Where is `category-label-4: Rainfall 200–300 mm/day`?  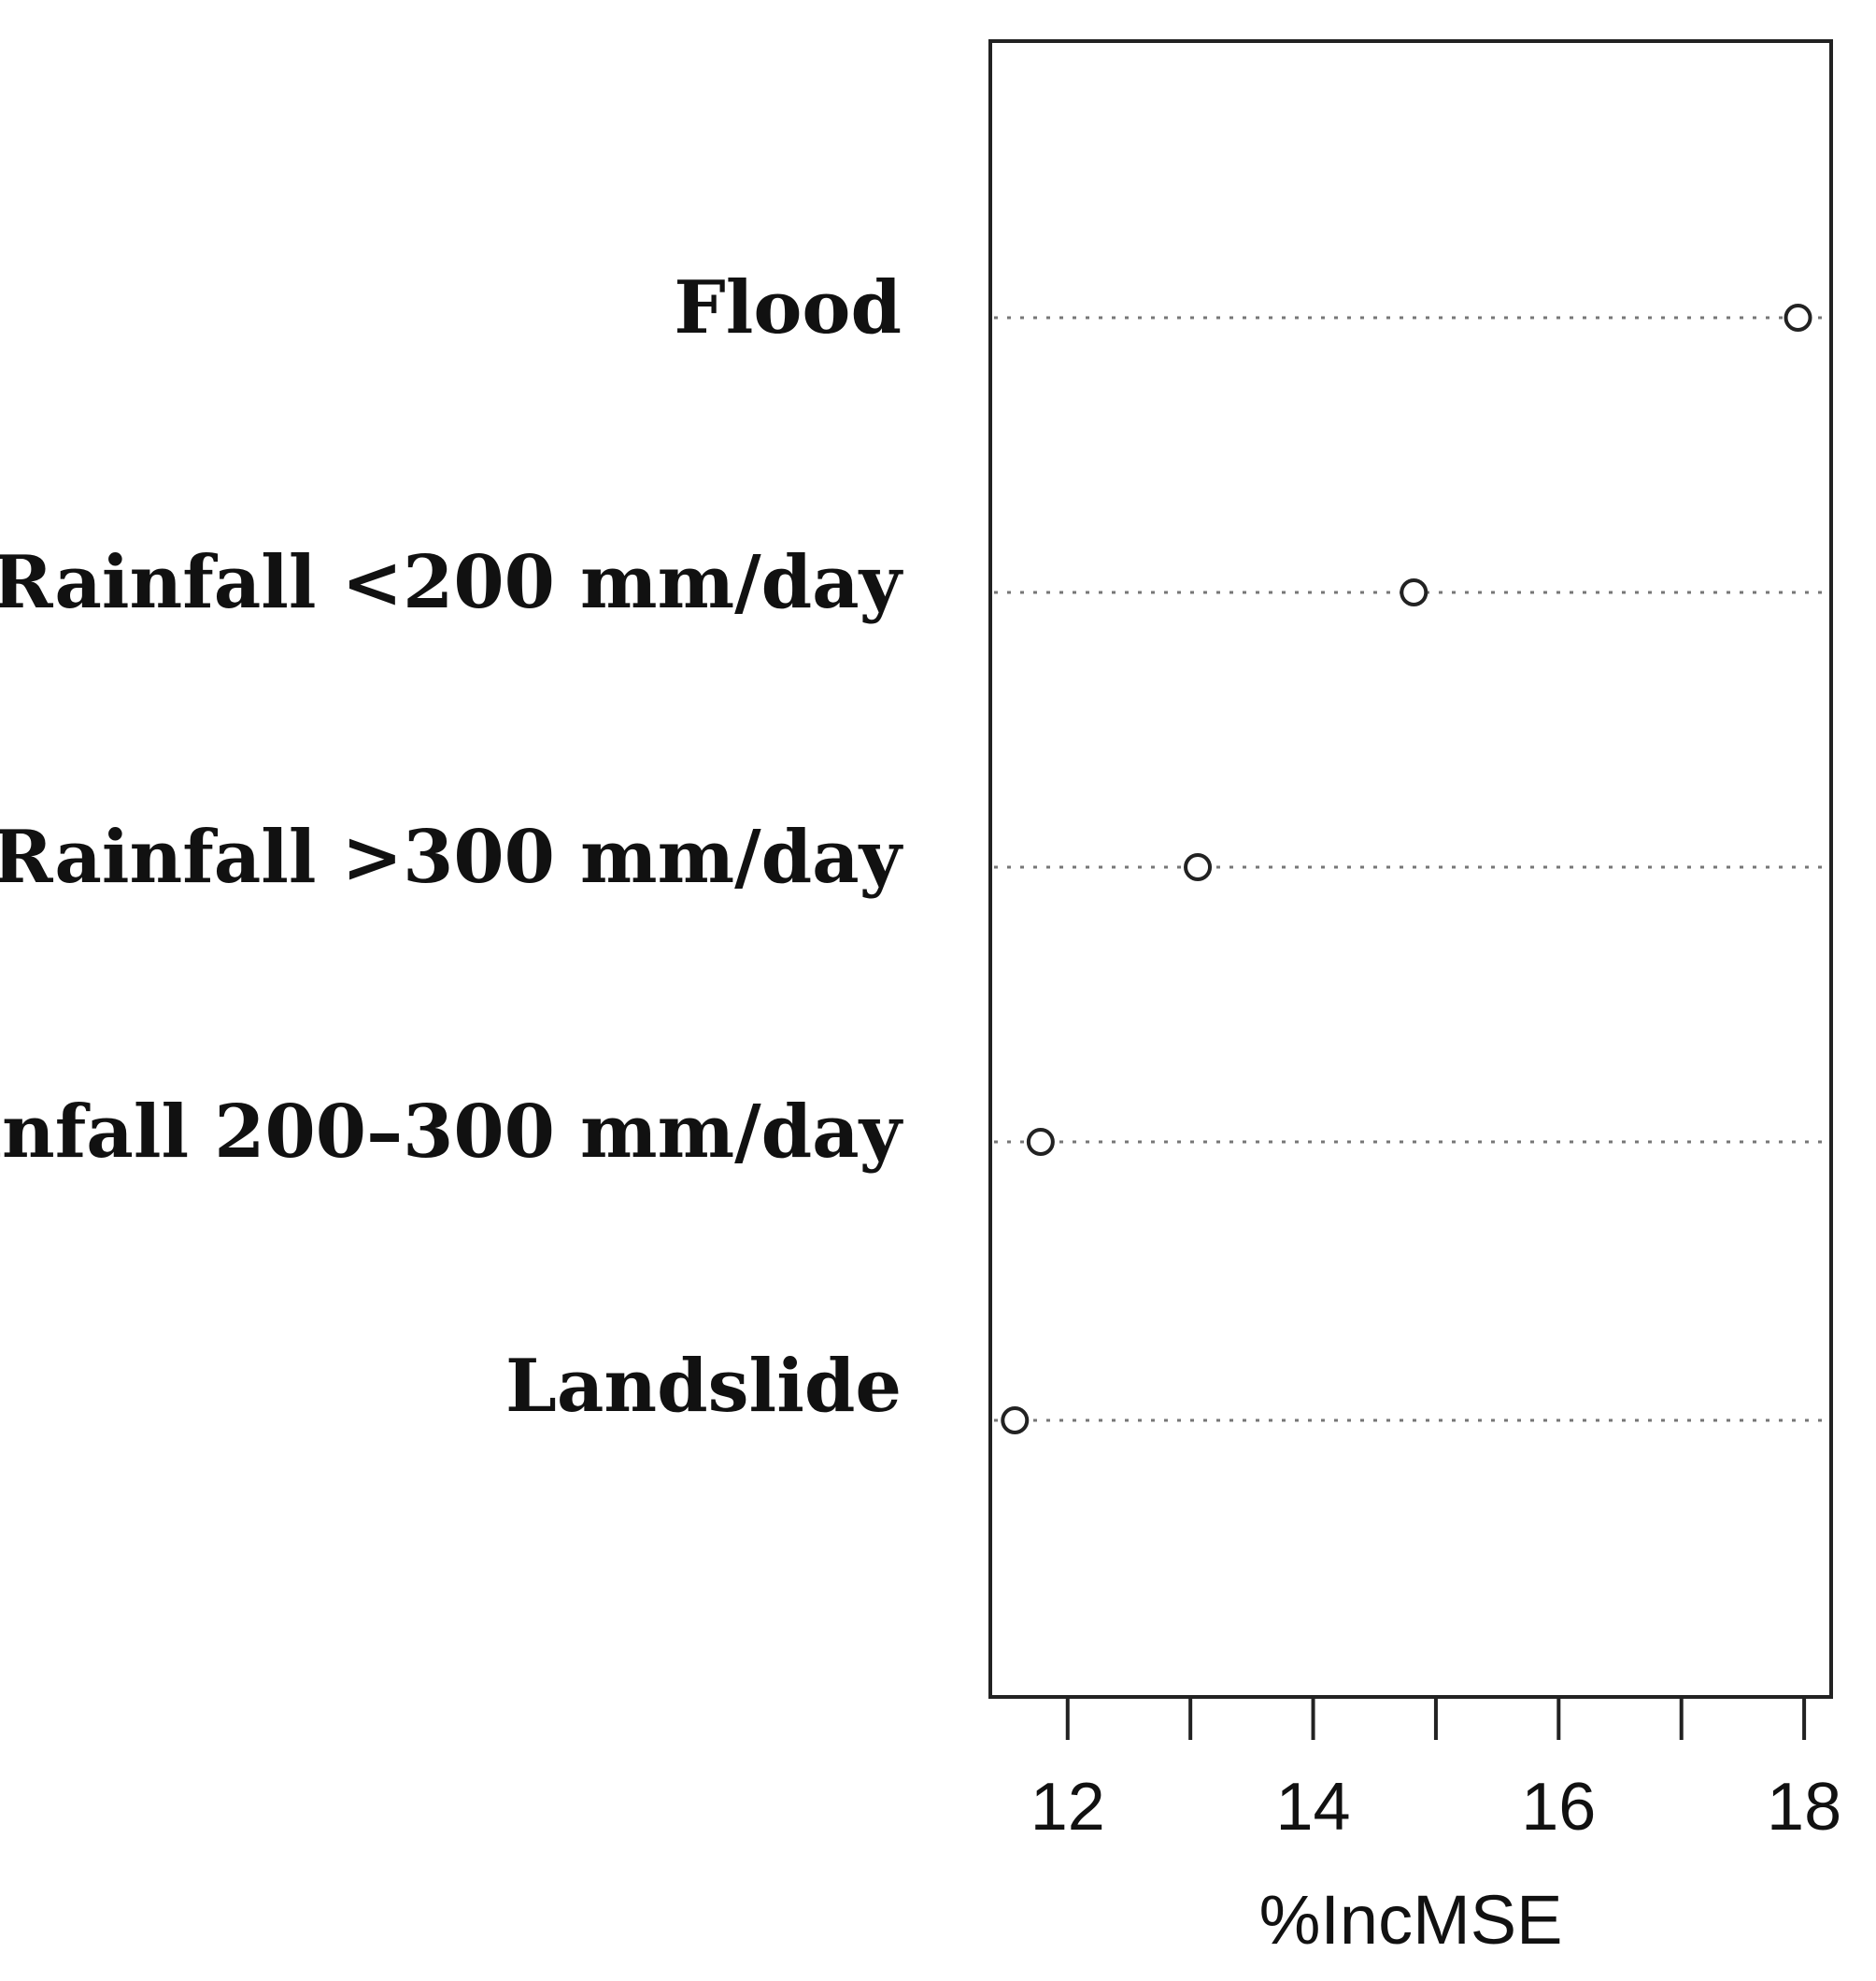
category-label-4: Rainfall 200–300 mm/day is located at coordinates (452, 1132).